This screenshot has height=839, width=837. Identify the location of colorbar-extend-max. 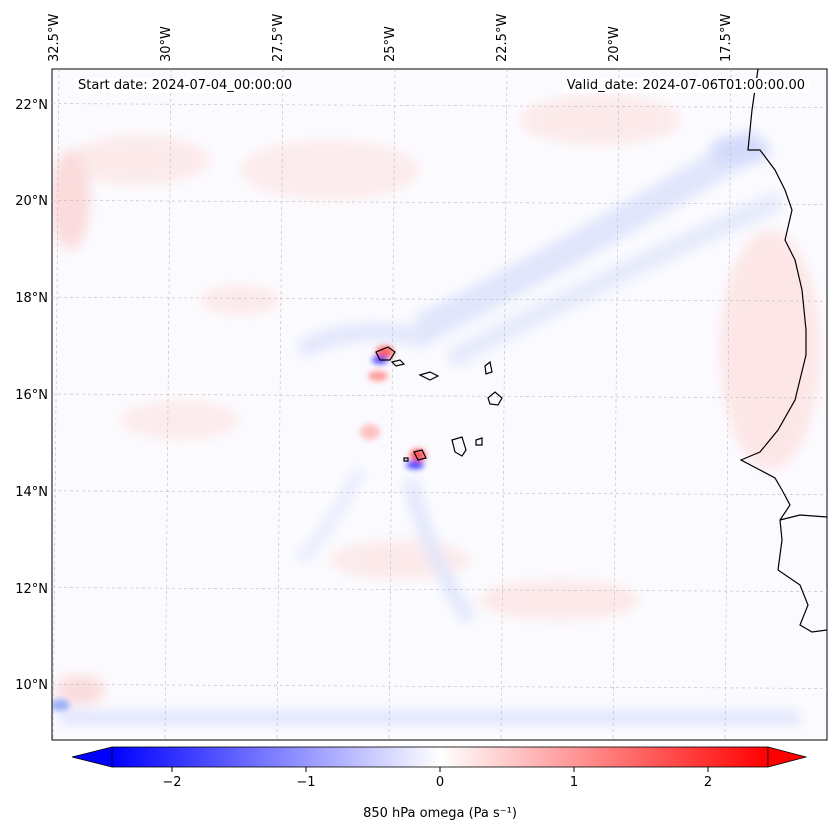
(787, 757).